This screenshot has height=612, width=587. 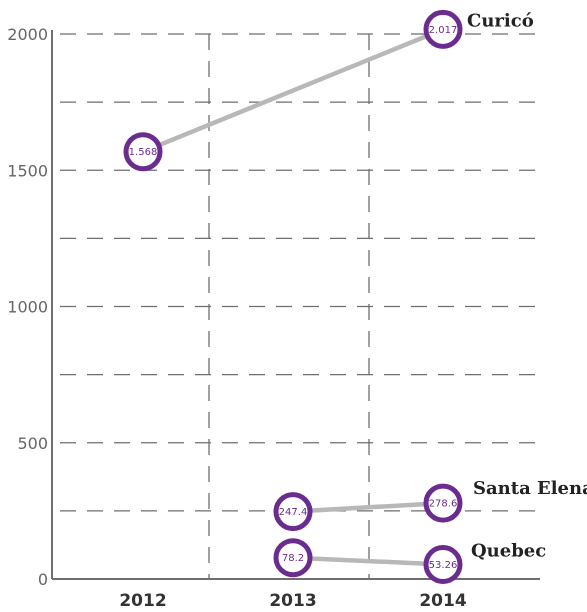 I want to click on y-tick-label: 1500, so click(x=27, y=170).